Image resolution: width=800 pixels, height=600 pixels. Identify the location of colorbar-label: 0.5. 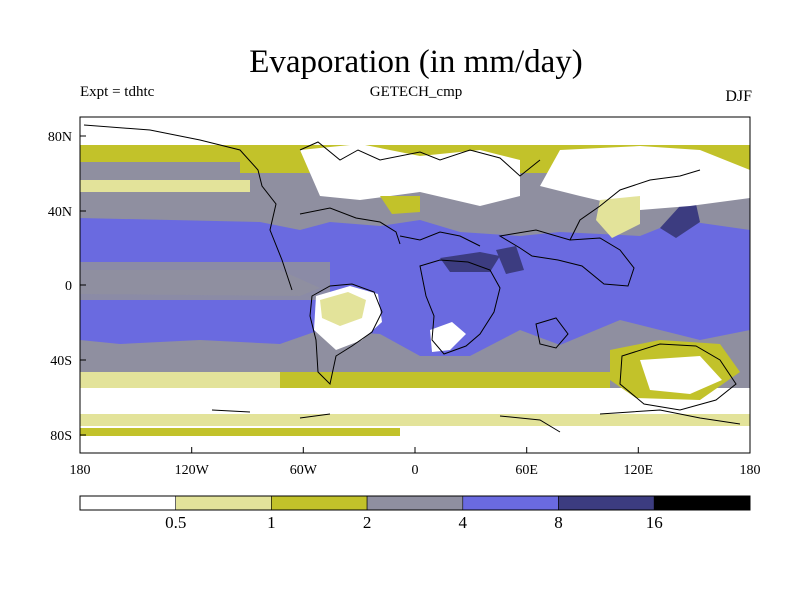
(175, 522).